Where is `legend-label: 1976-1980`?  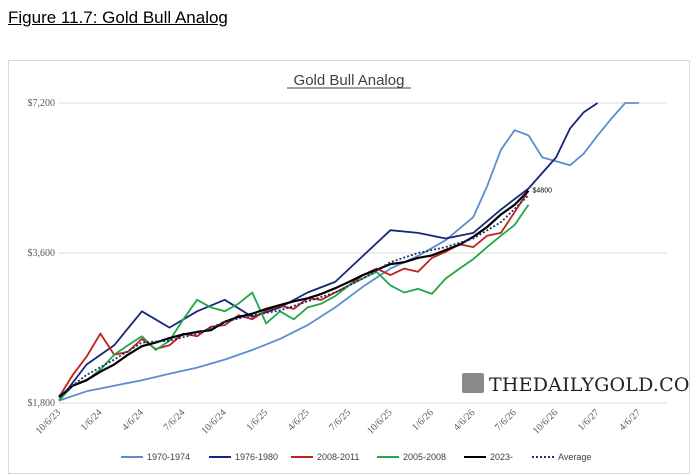
legend-label: 1976-1980 is located at coordinates (256, 457).